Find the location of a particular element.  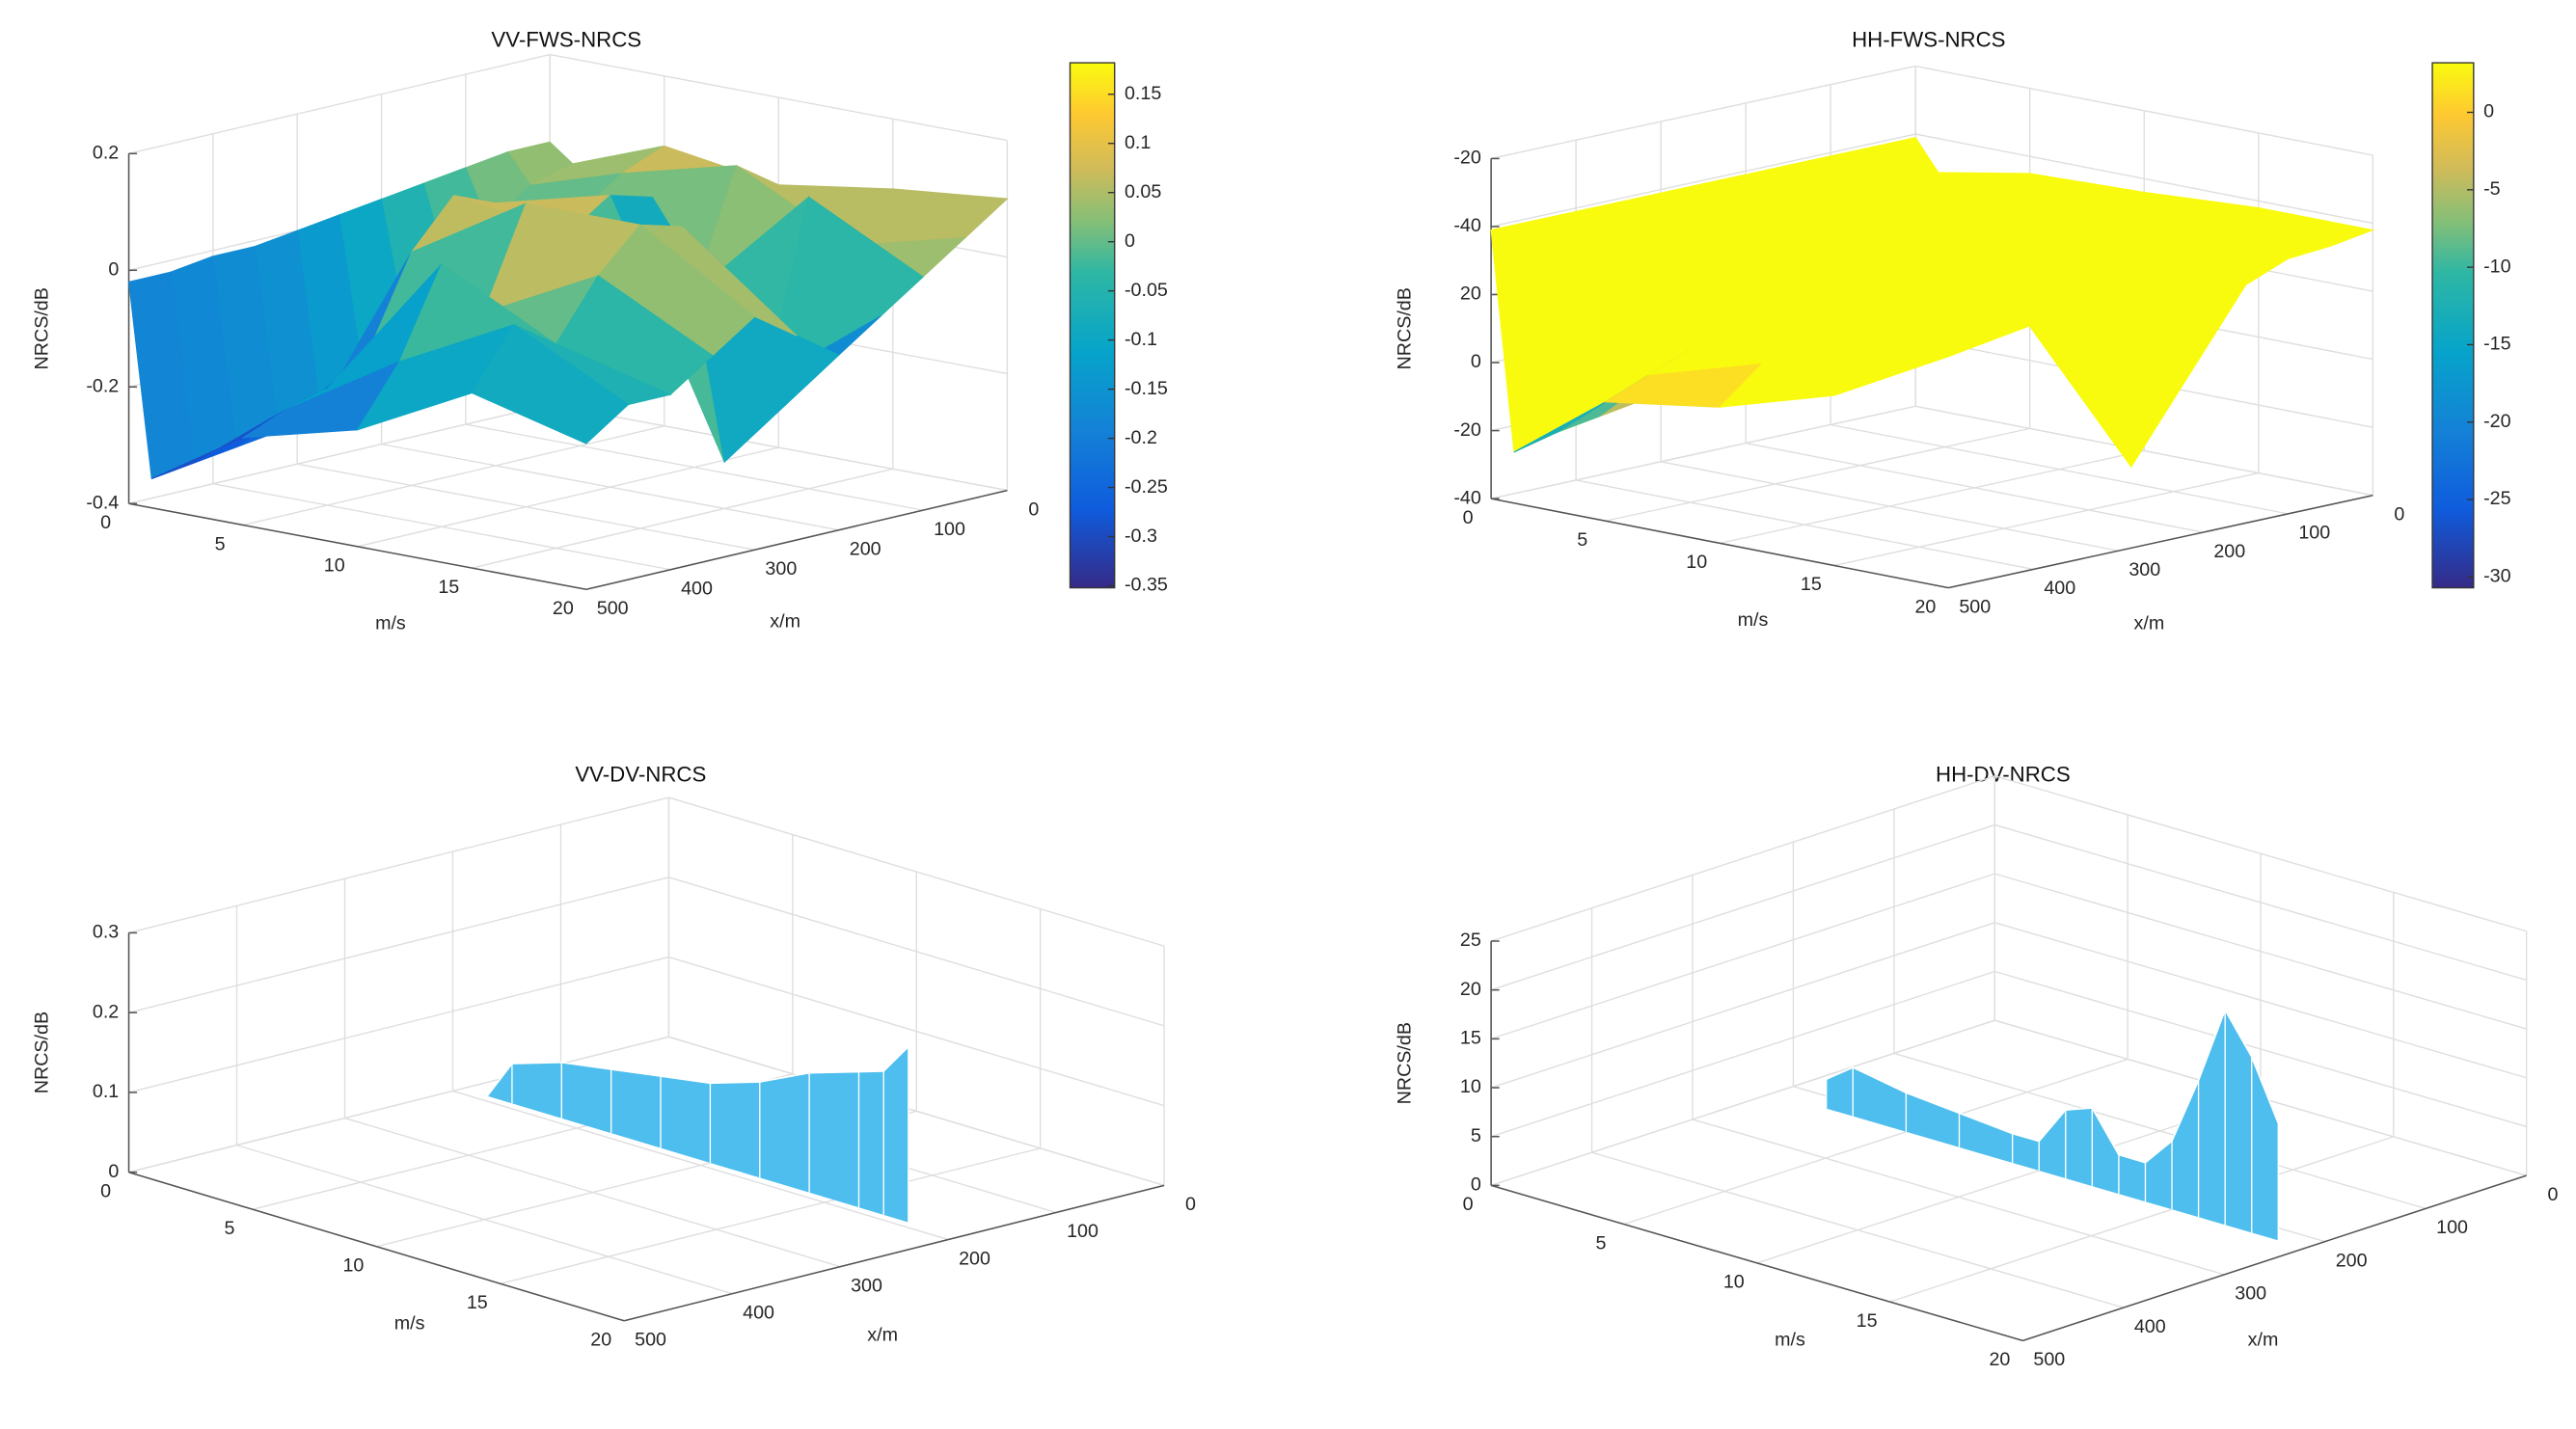

colorbar-tick-label: -0.2 is located at coordinates (1141, 437).